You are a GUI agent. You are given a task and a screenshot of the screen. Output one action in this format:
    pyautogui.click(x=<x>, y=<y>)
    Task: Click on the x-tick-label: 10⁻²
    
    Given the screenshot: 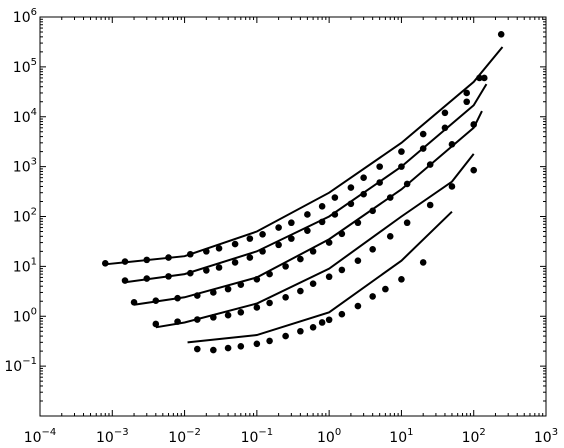 What is the action you would take?
    pyautogui.click(x=184, y=436)
    